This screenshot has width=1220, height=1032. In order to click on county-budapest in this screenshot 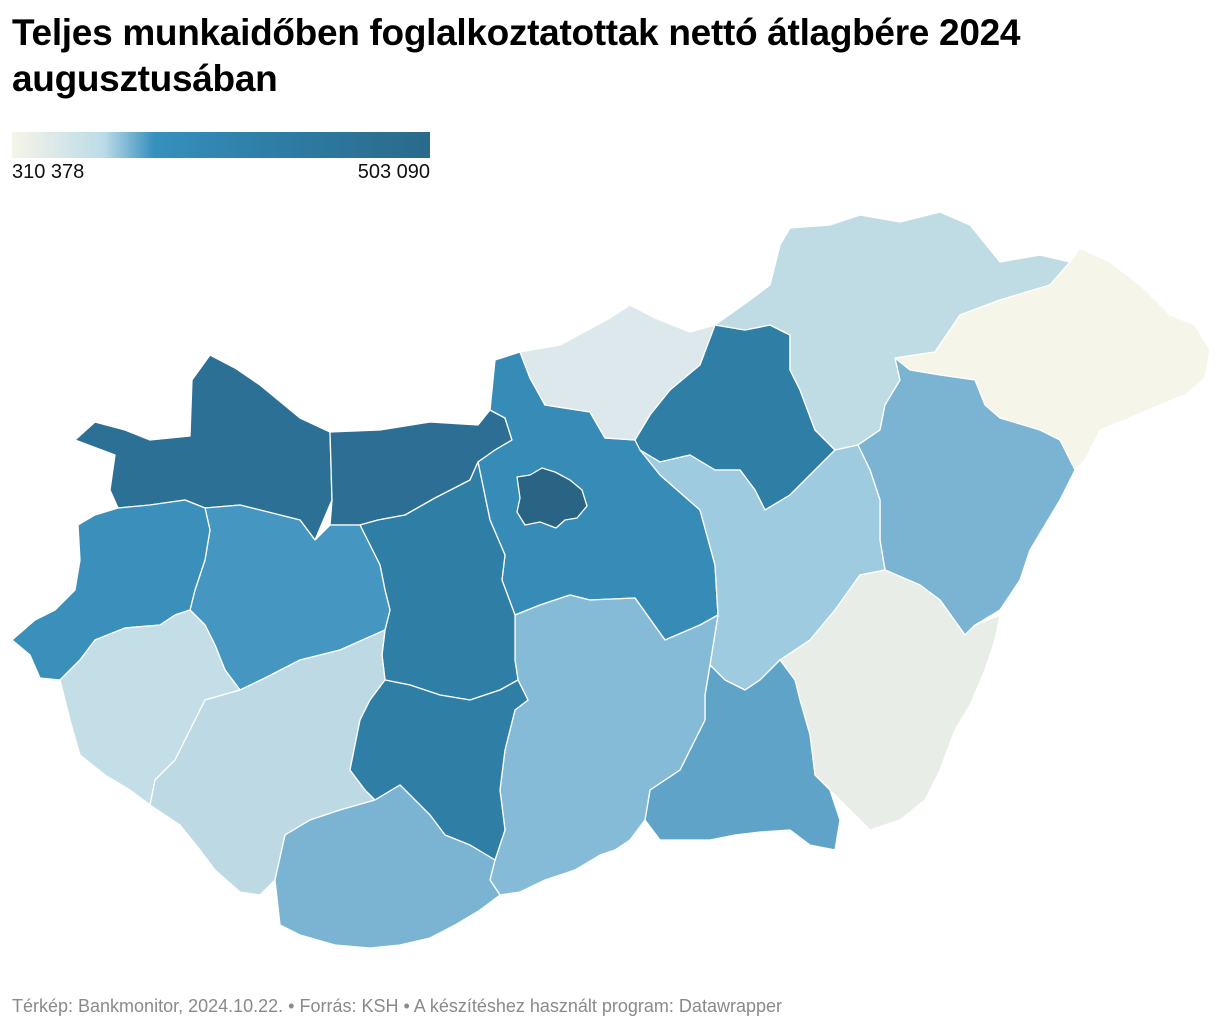, I will do `click(552, 498)`.